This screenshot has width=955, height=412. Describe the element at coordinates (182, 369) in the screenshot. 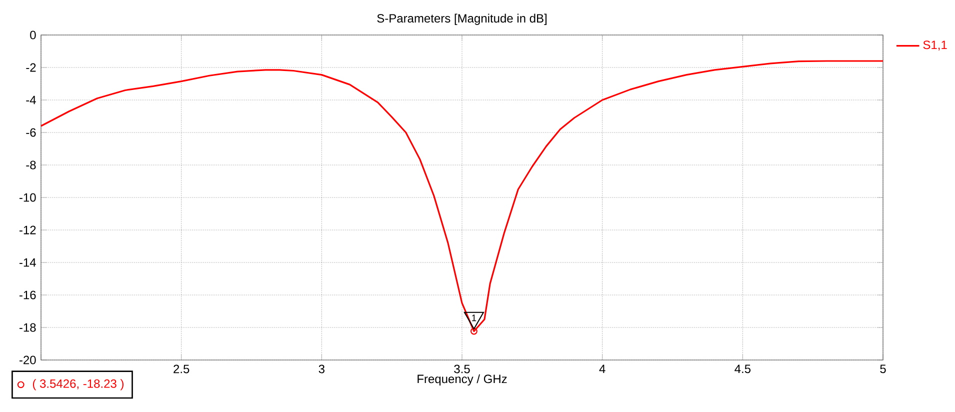

I see `x-tick-label: 2.5` at that location.